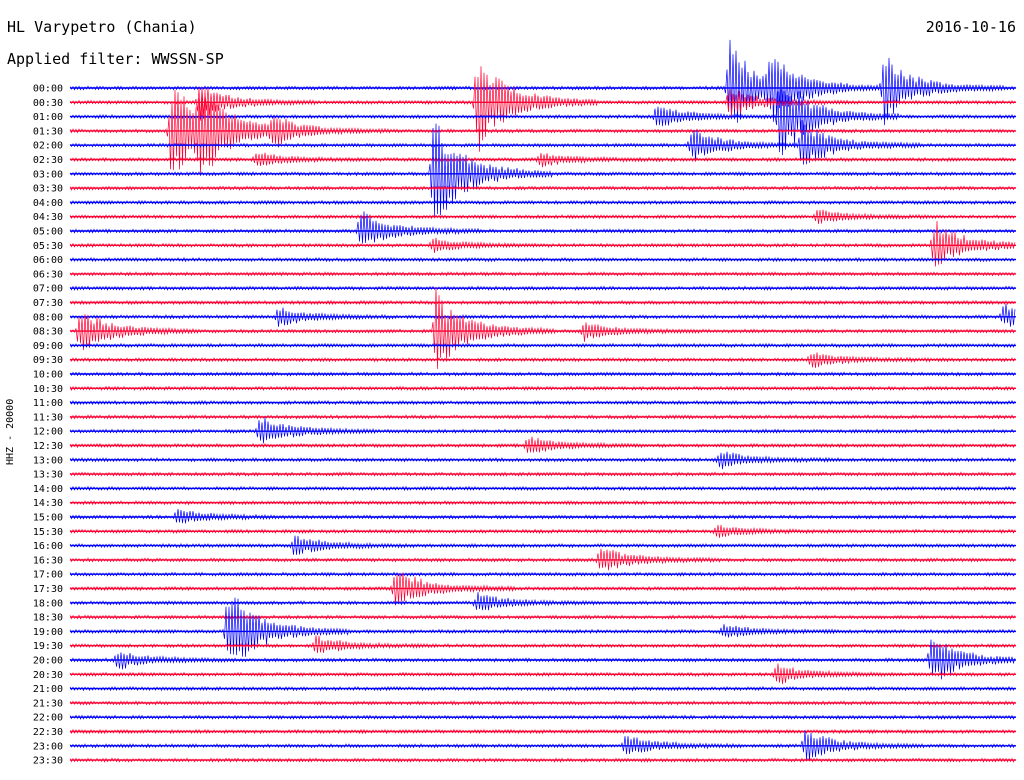  I want to click on row-label: 17:00, so click(48, 575).